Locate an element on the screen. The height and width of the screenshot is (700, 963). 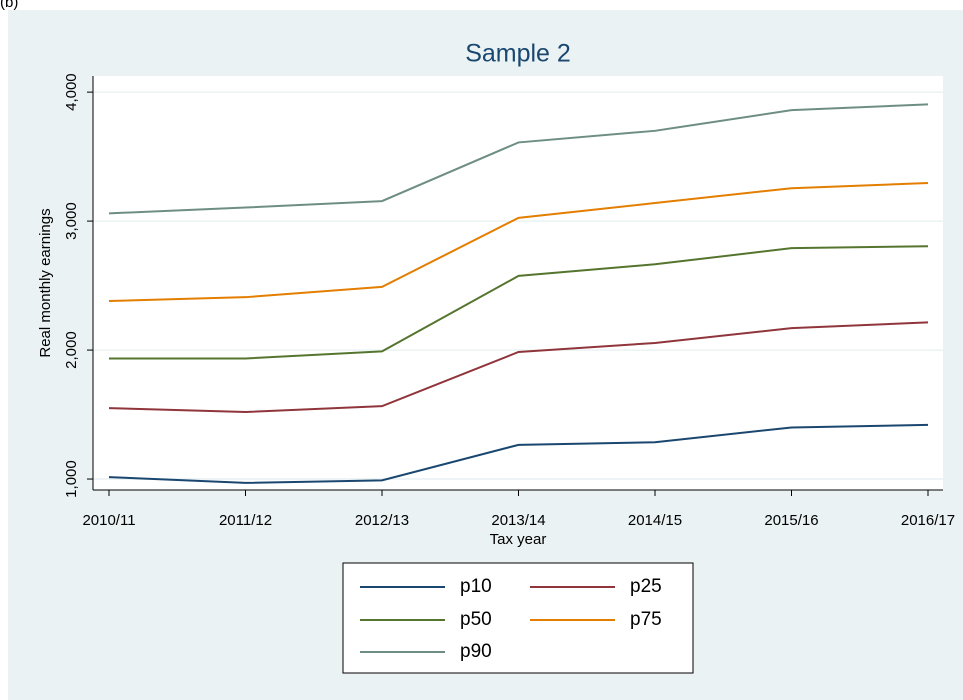
legend-label: p90 is located at coordinates (476, 651).